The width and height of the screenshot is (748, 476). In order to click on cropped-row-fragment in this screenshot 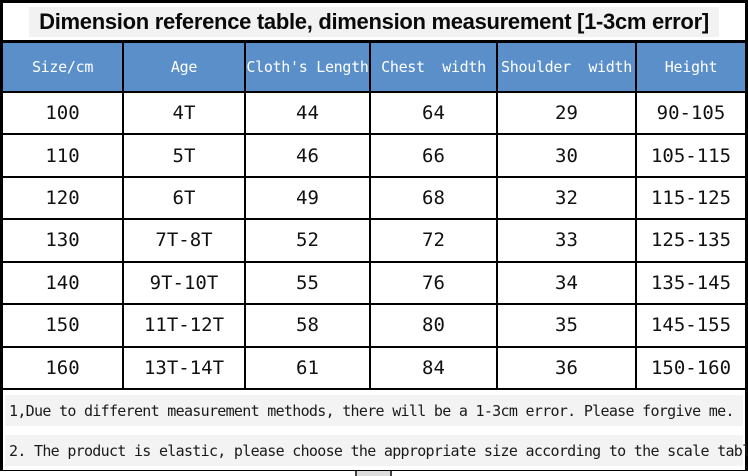, I will do `click(373, 473)`.